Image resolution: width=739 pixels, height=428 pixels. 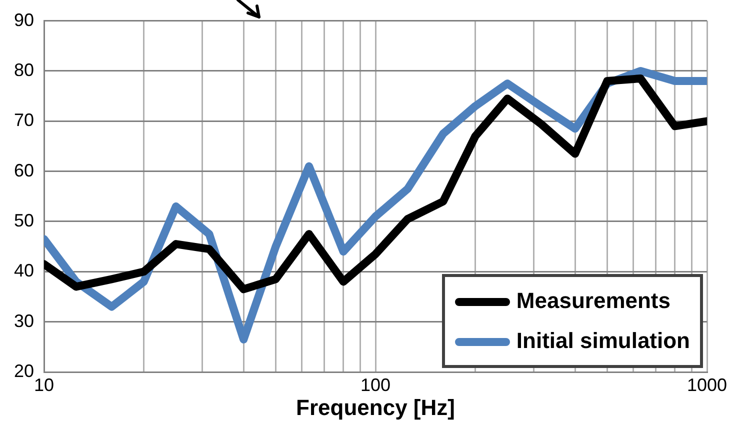 I want to click on x-tick-label: 10, so click(x=44, y=384).